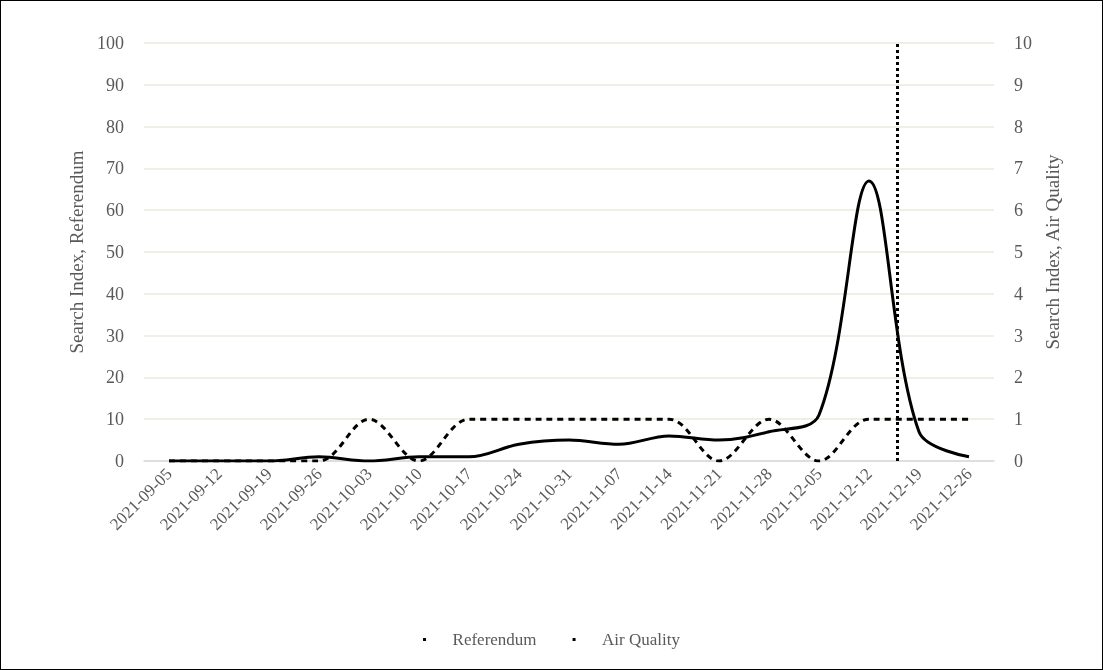 Image resolution: width=1103 pixels, height=670 pixels. I want to click on y2-axis-title: Search Index, Air Quality, so click(1052, 251).